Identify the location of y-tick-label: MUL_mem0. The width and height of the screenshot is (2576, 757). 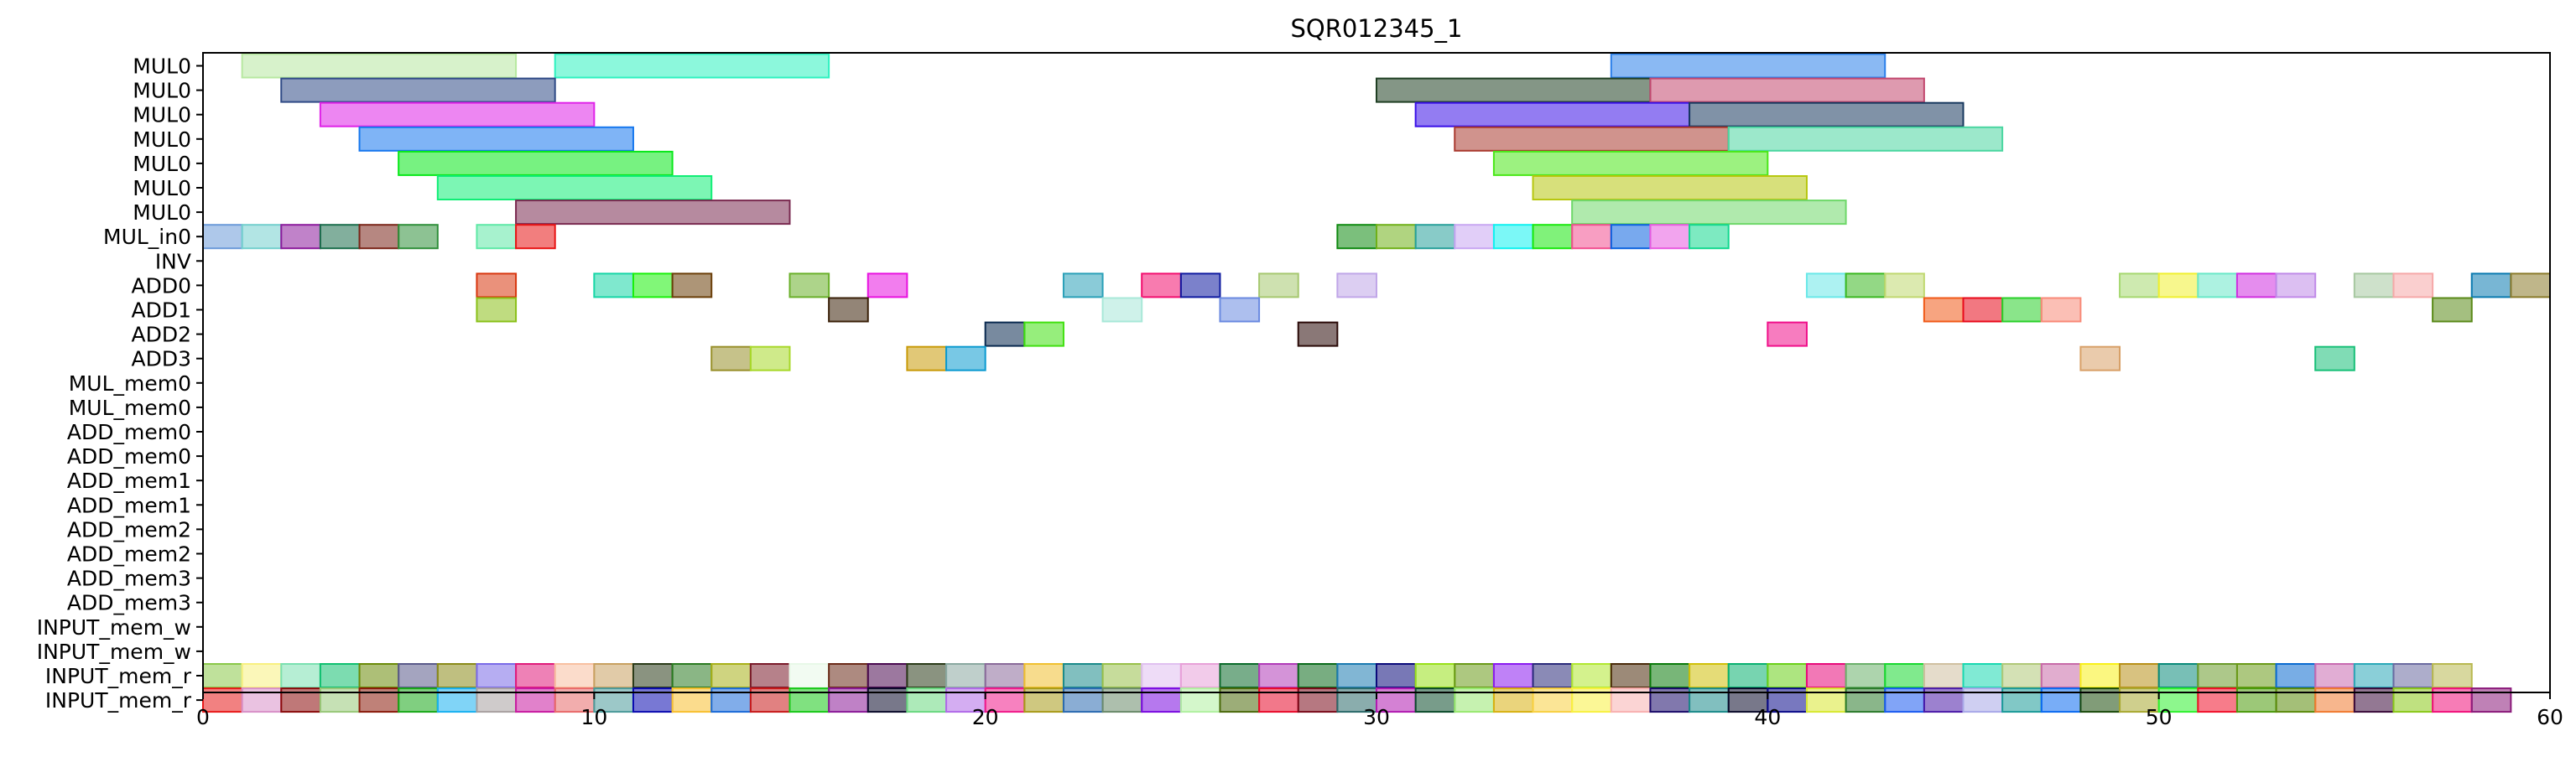
(130, 383).